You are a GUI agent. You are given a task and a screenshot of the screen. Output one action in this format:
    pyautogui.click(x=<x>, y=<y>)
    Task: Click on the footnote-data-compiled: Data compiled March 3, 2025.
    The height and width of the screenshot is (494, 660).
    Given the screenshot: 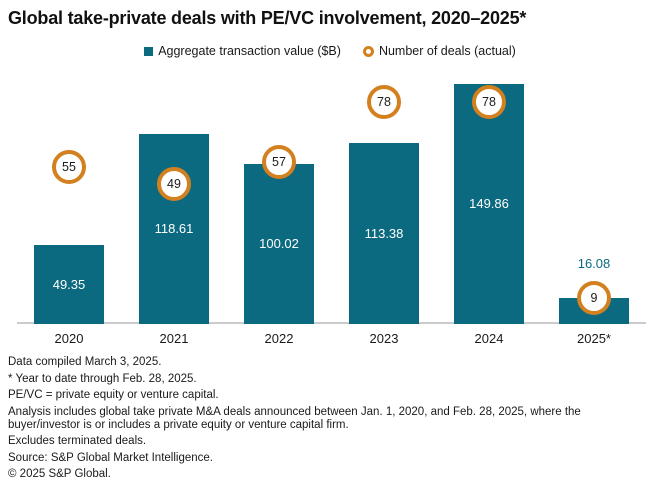 What is the action you would take?
    pyautogui.click(x=85, y=362)
    